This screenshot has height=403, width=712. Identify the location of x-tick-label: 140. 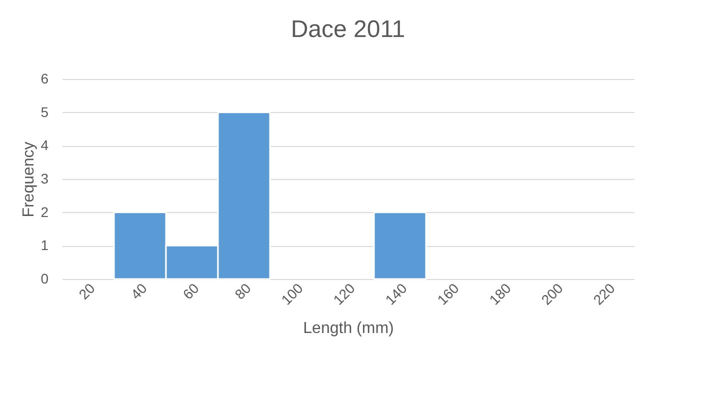
(396, 294).